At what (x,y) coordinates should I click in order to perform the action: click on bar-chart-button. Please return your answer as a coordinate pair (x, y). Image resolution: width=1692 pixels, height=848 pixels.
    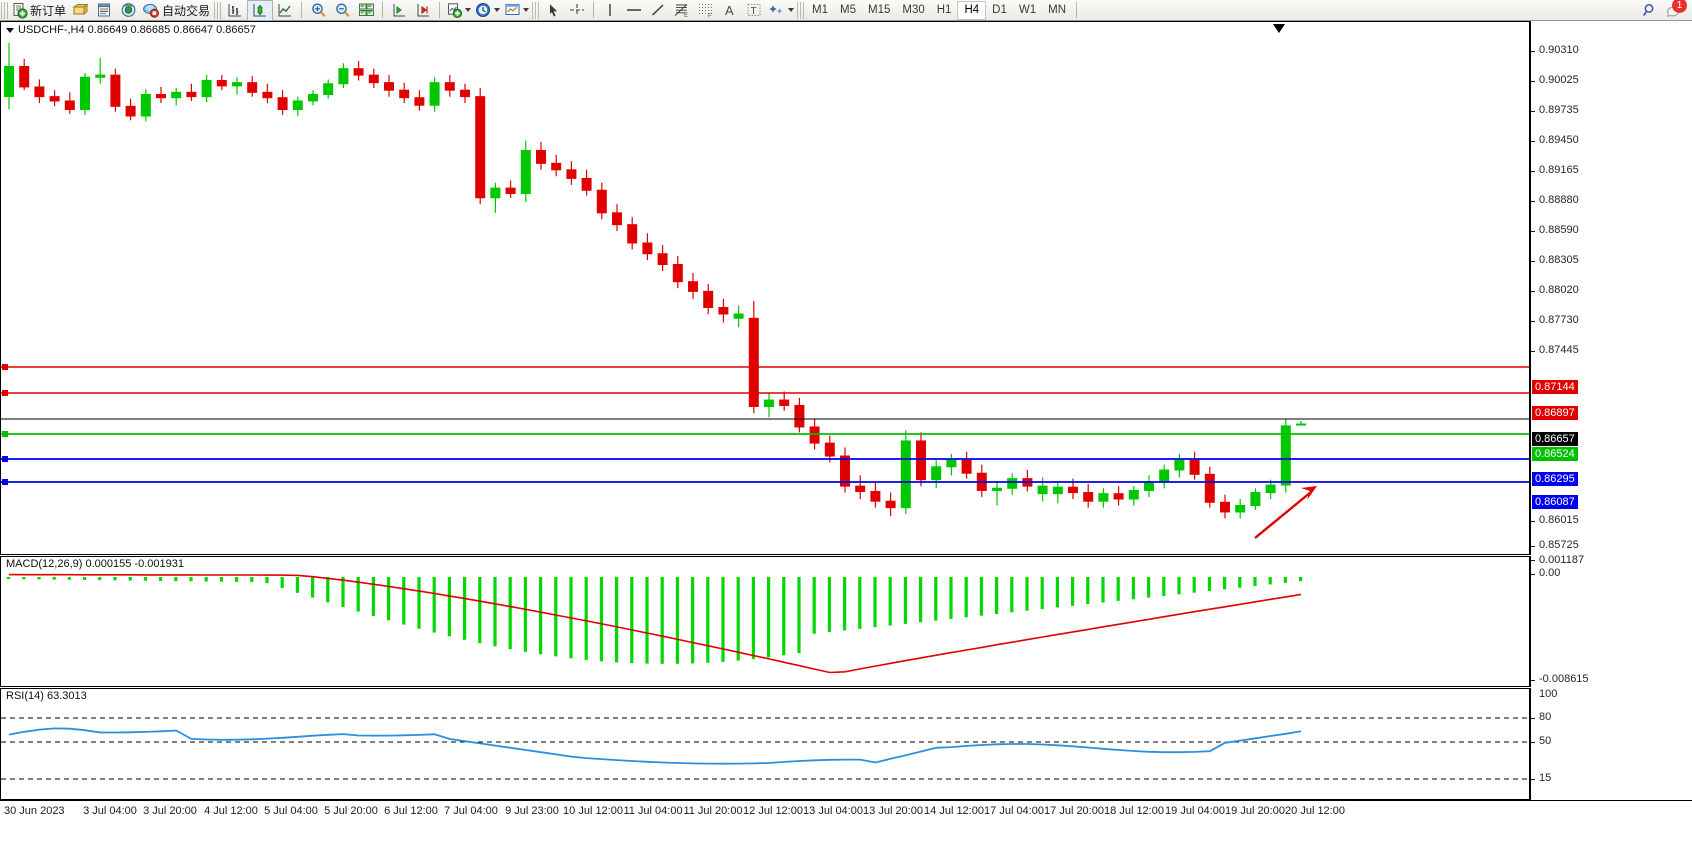
    Looking at the image, I should click on (235, 10).